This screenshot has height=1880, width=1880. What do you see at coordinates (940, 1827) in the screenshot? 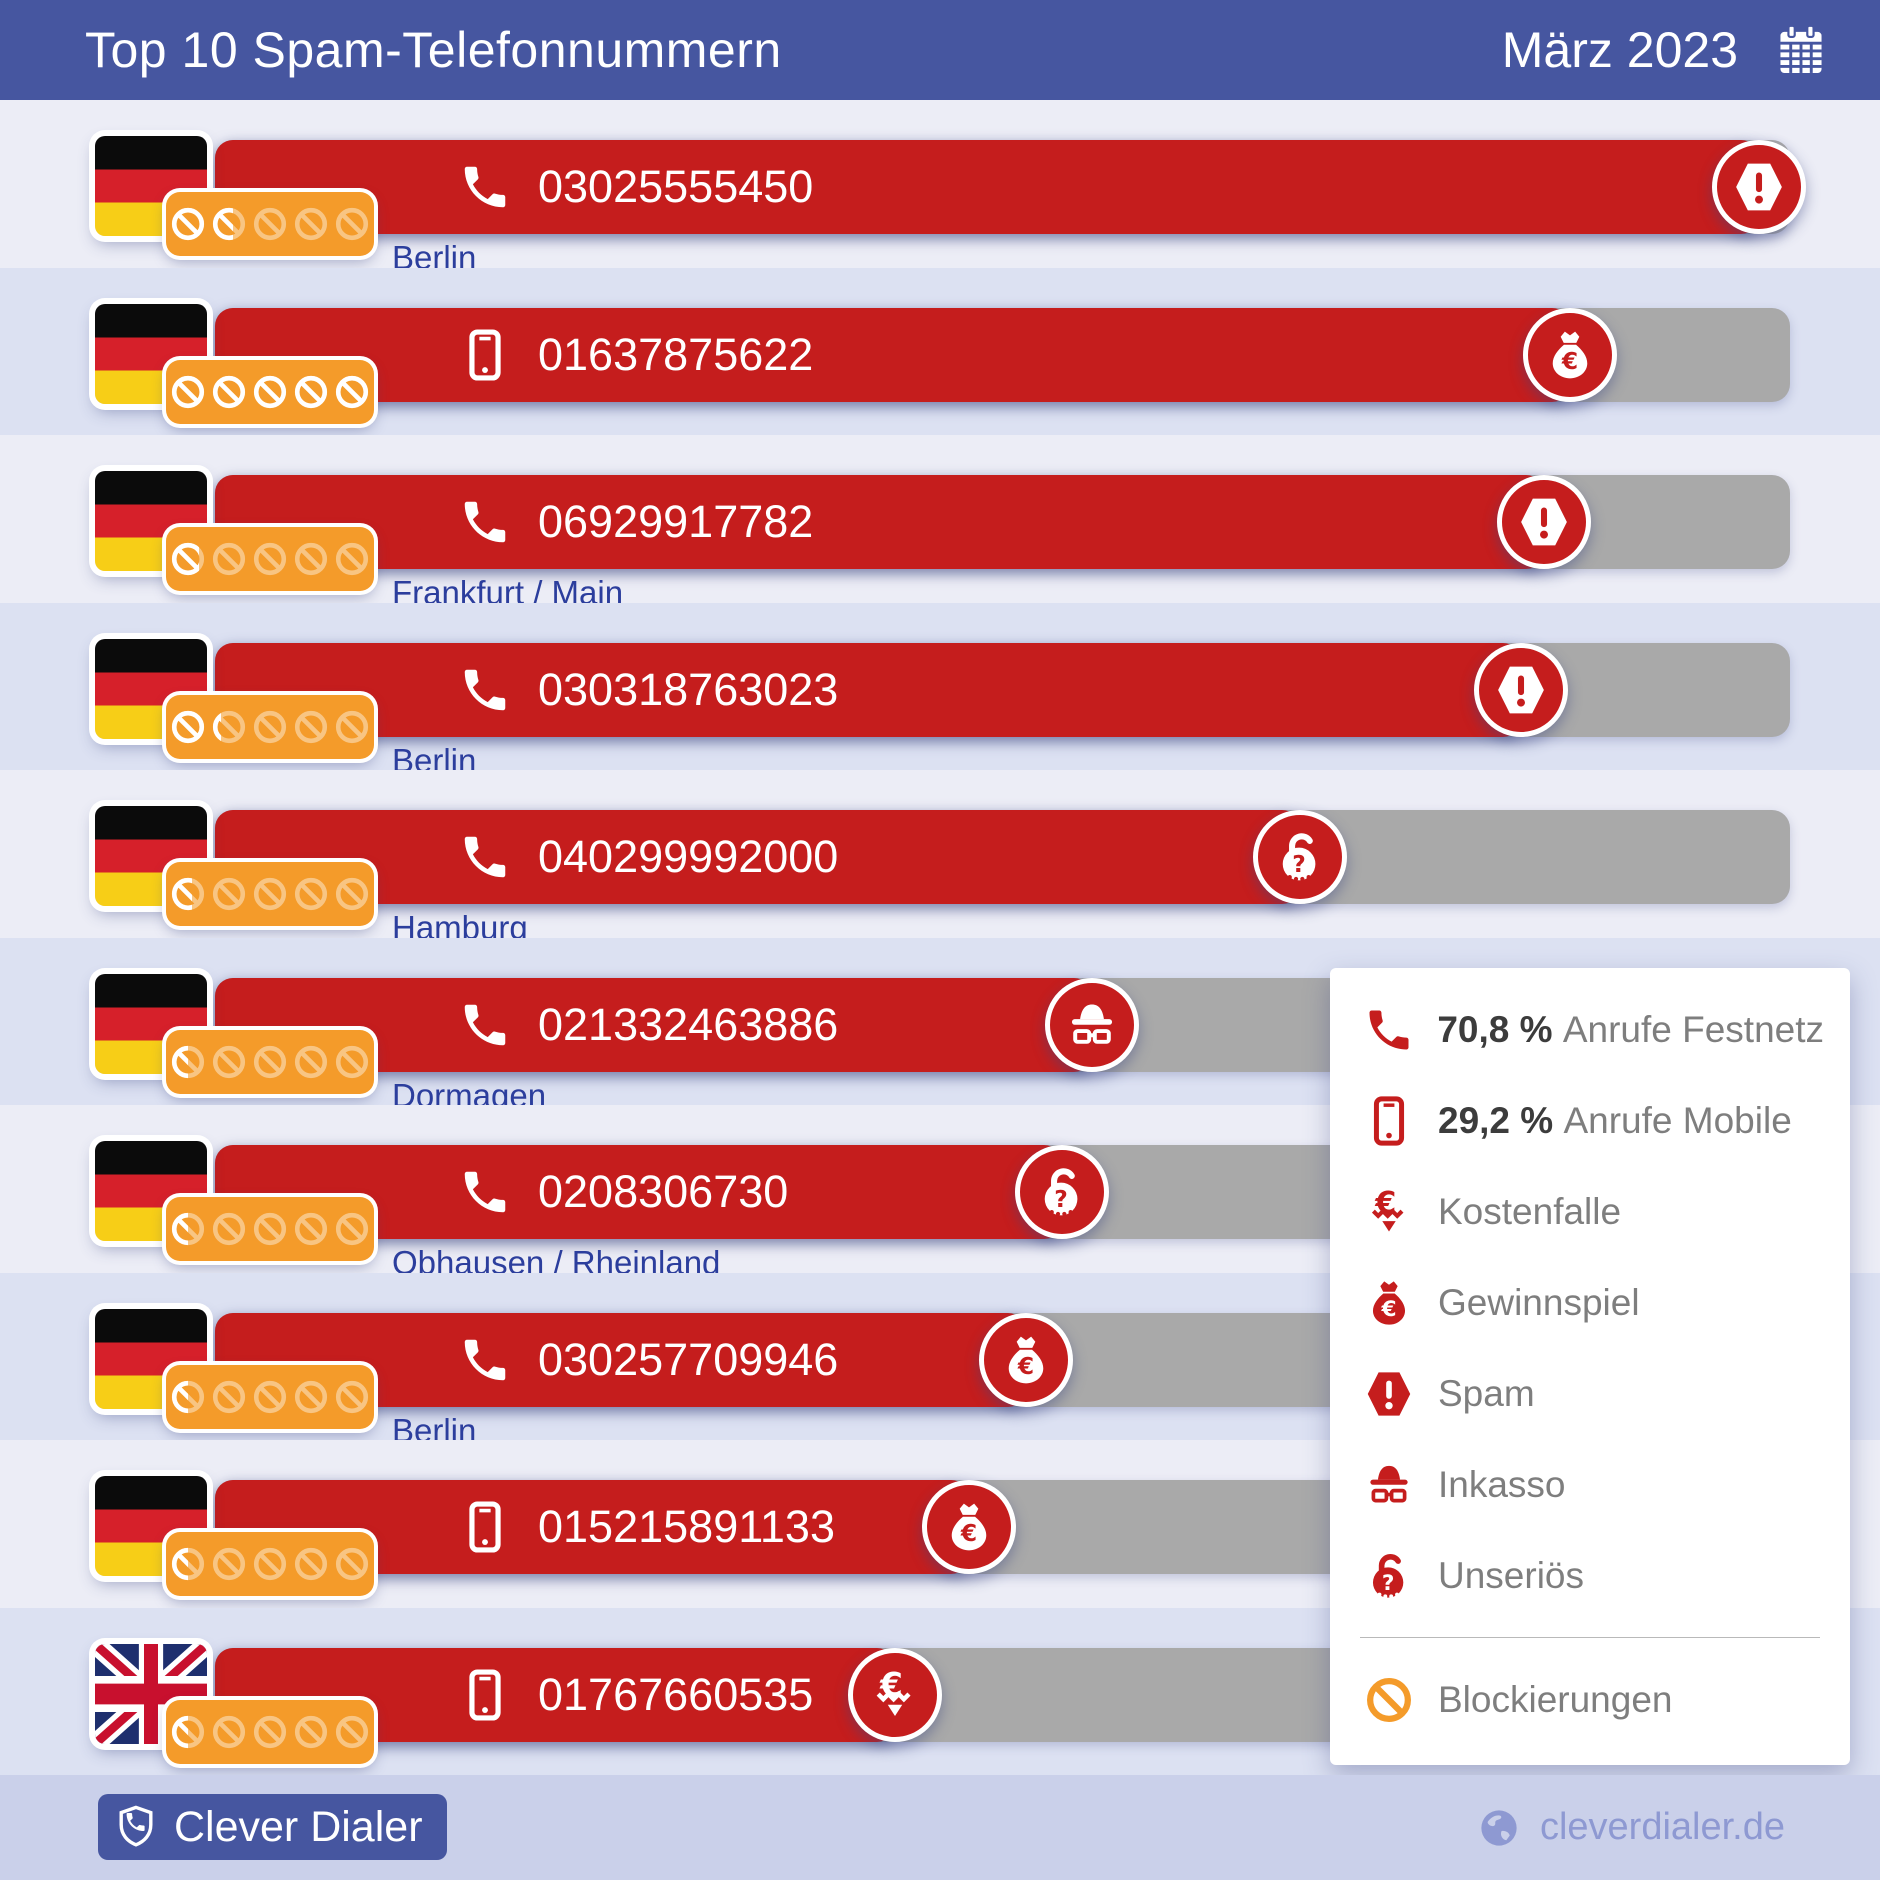
I see `footer-bar: Clever Dialer cleverdialer.de` at bounding box center [940, 1827].